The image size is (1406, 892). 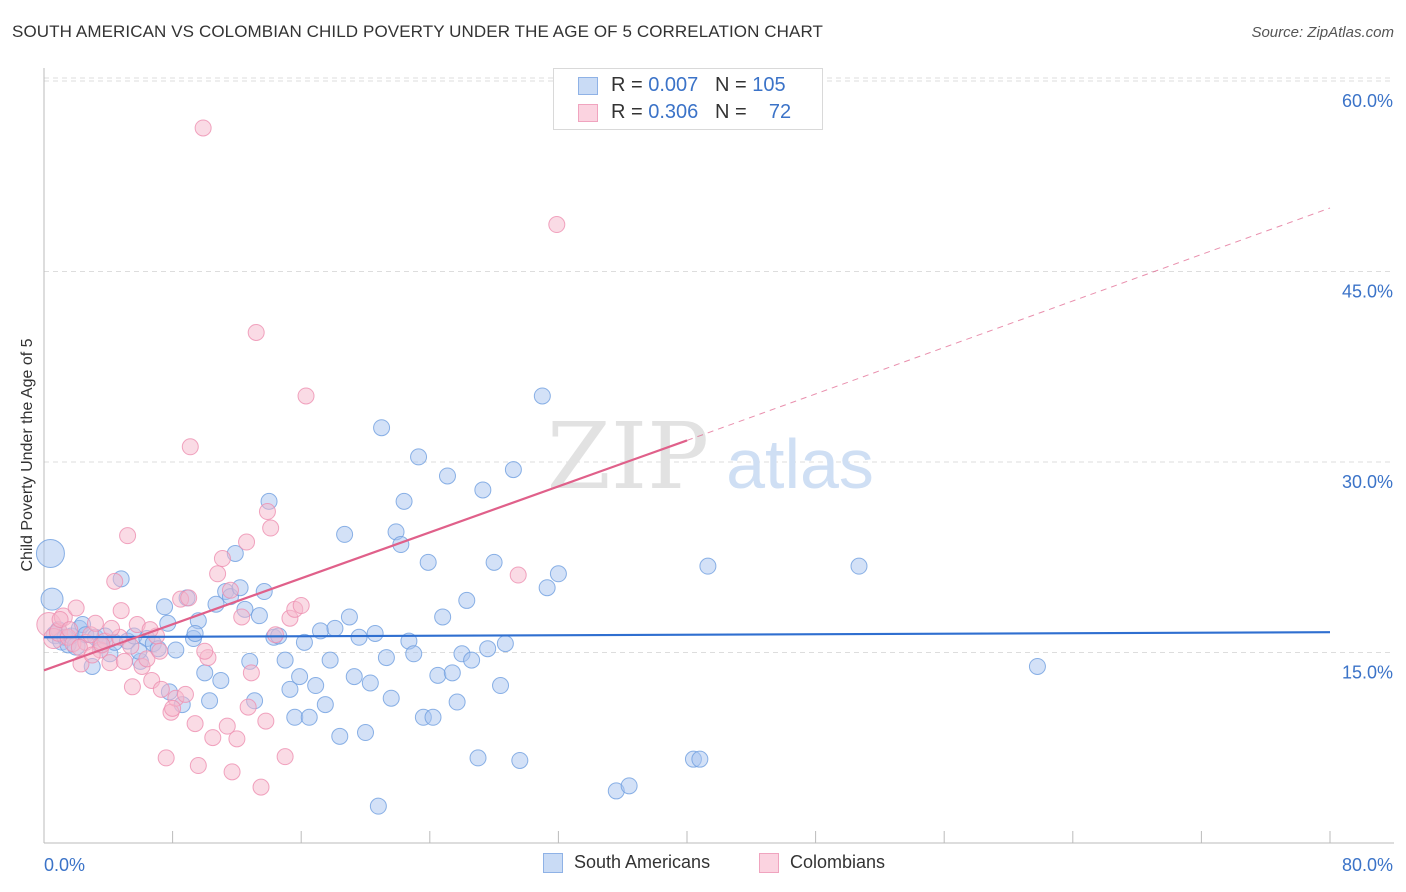 What do you see at coordinates (365, 555) in the screenshot?
I see `trendline-colombians` at bounding box center [365, 555].